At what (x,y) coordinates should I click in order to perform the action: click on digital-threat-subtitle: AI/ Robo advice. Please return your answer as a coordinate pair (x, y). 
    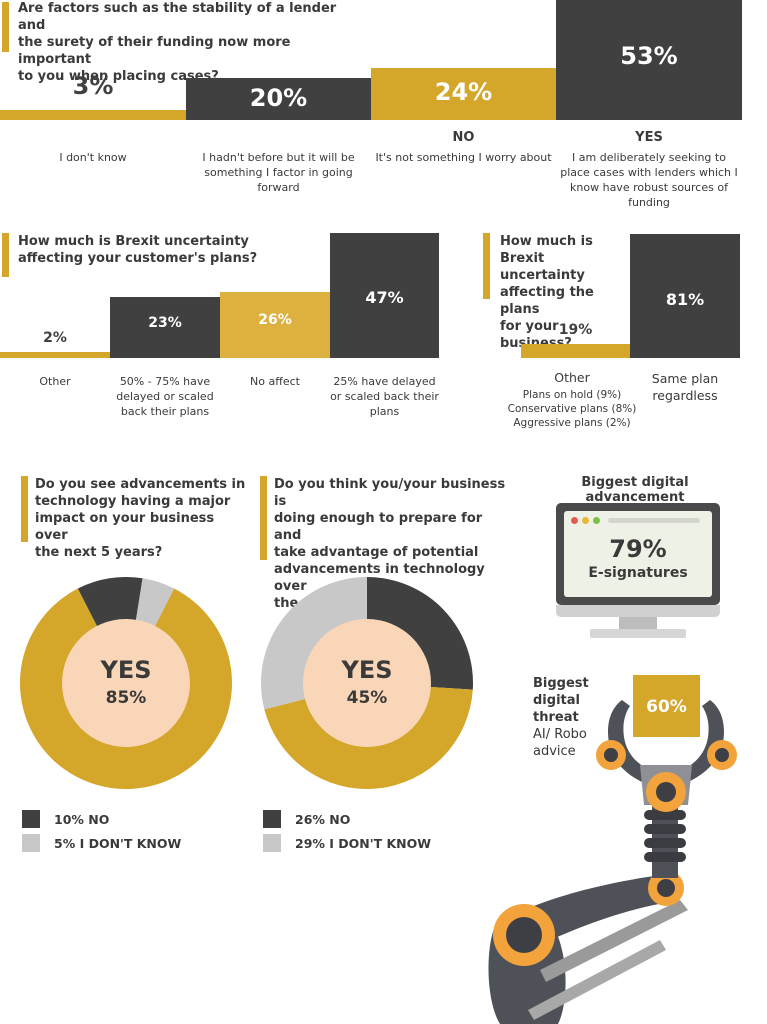
    Looking at the image, I should click on (560, 743).